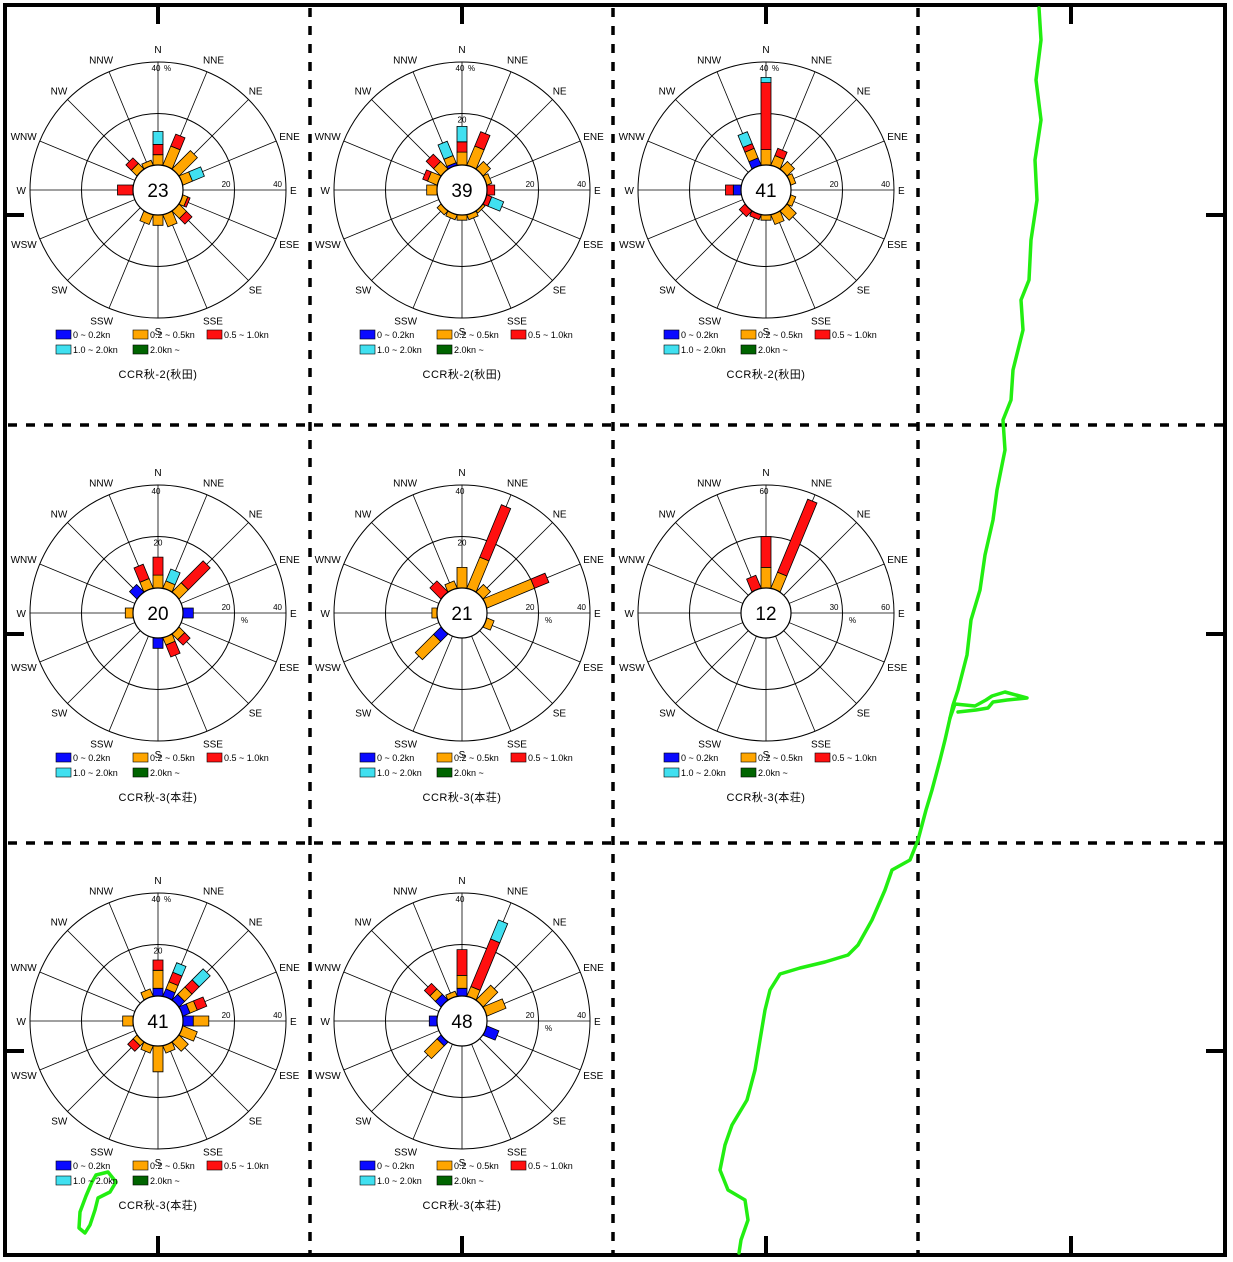 The height and width of the screenshot is (1262, 1233). Describe the element at coordinates (765, 191) in the screenshot. I see `rose-center-count: 41` at that location.